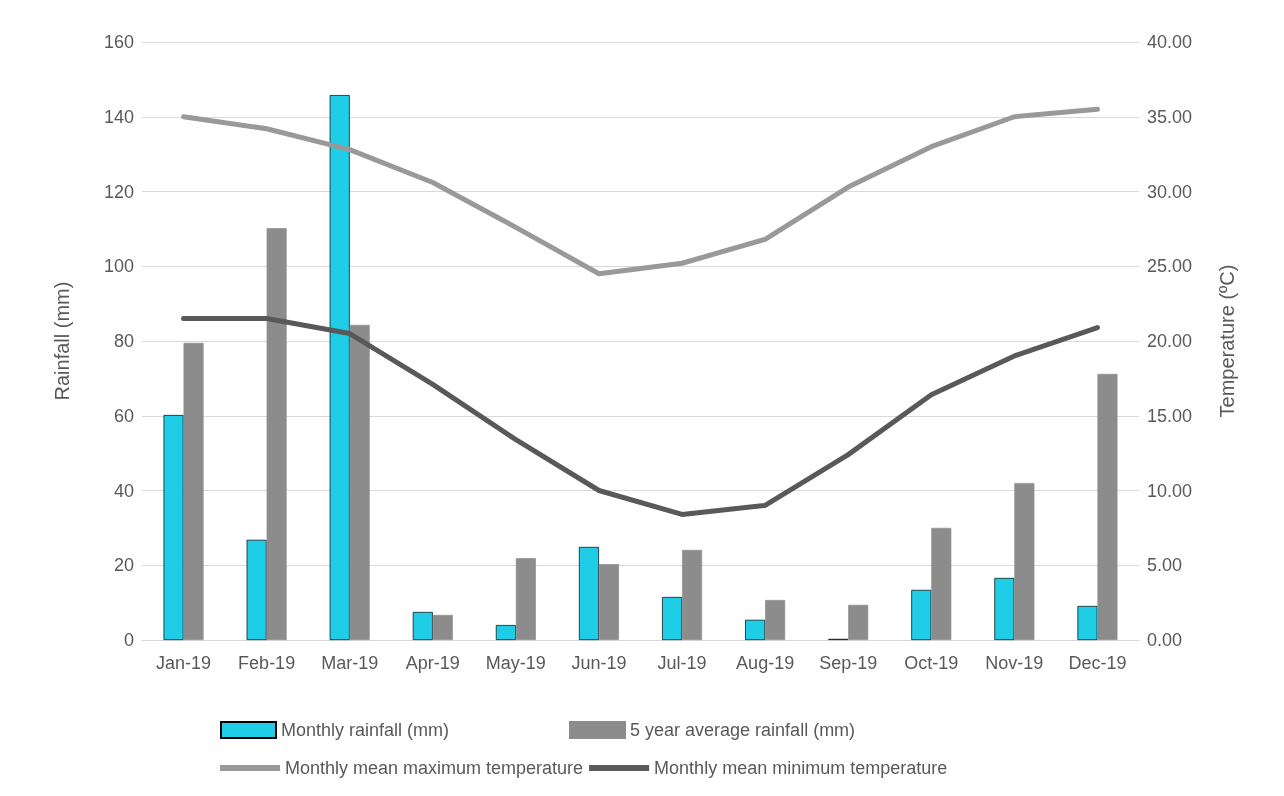 This screenshot has width=1284, height=796. Describe the element at coordinates (1097, 663) in the screenshot. I see `x-tick-label: Dec-19` at that location.